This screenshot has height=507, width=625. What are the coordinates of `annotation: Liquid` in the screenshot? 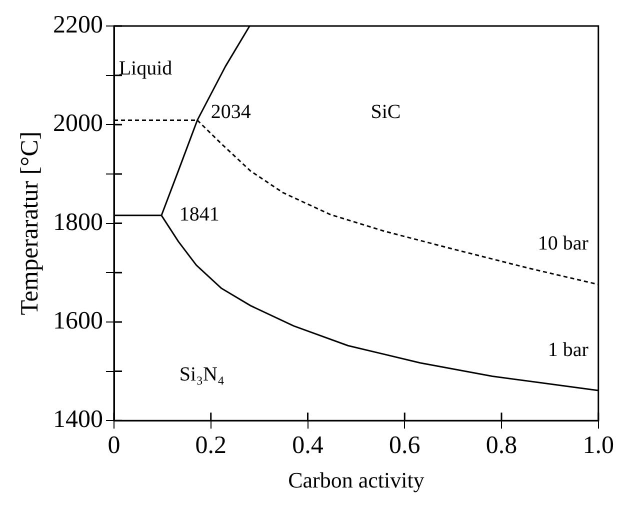 It's located at (145, 69).